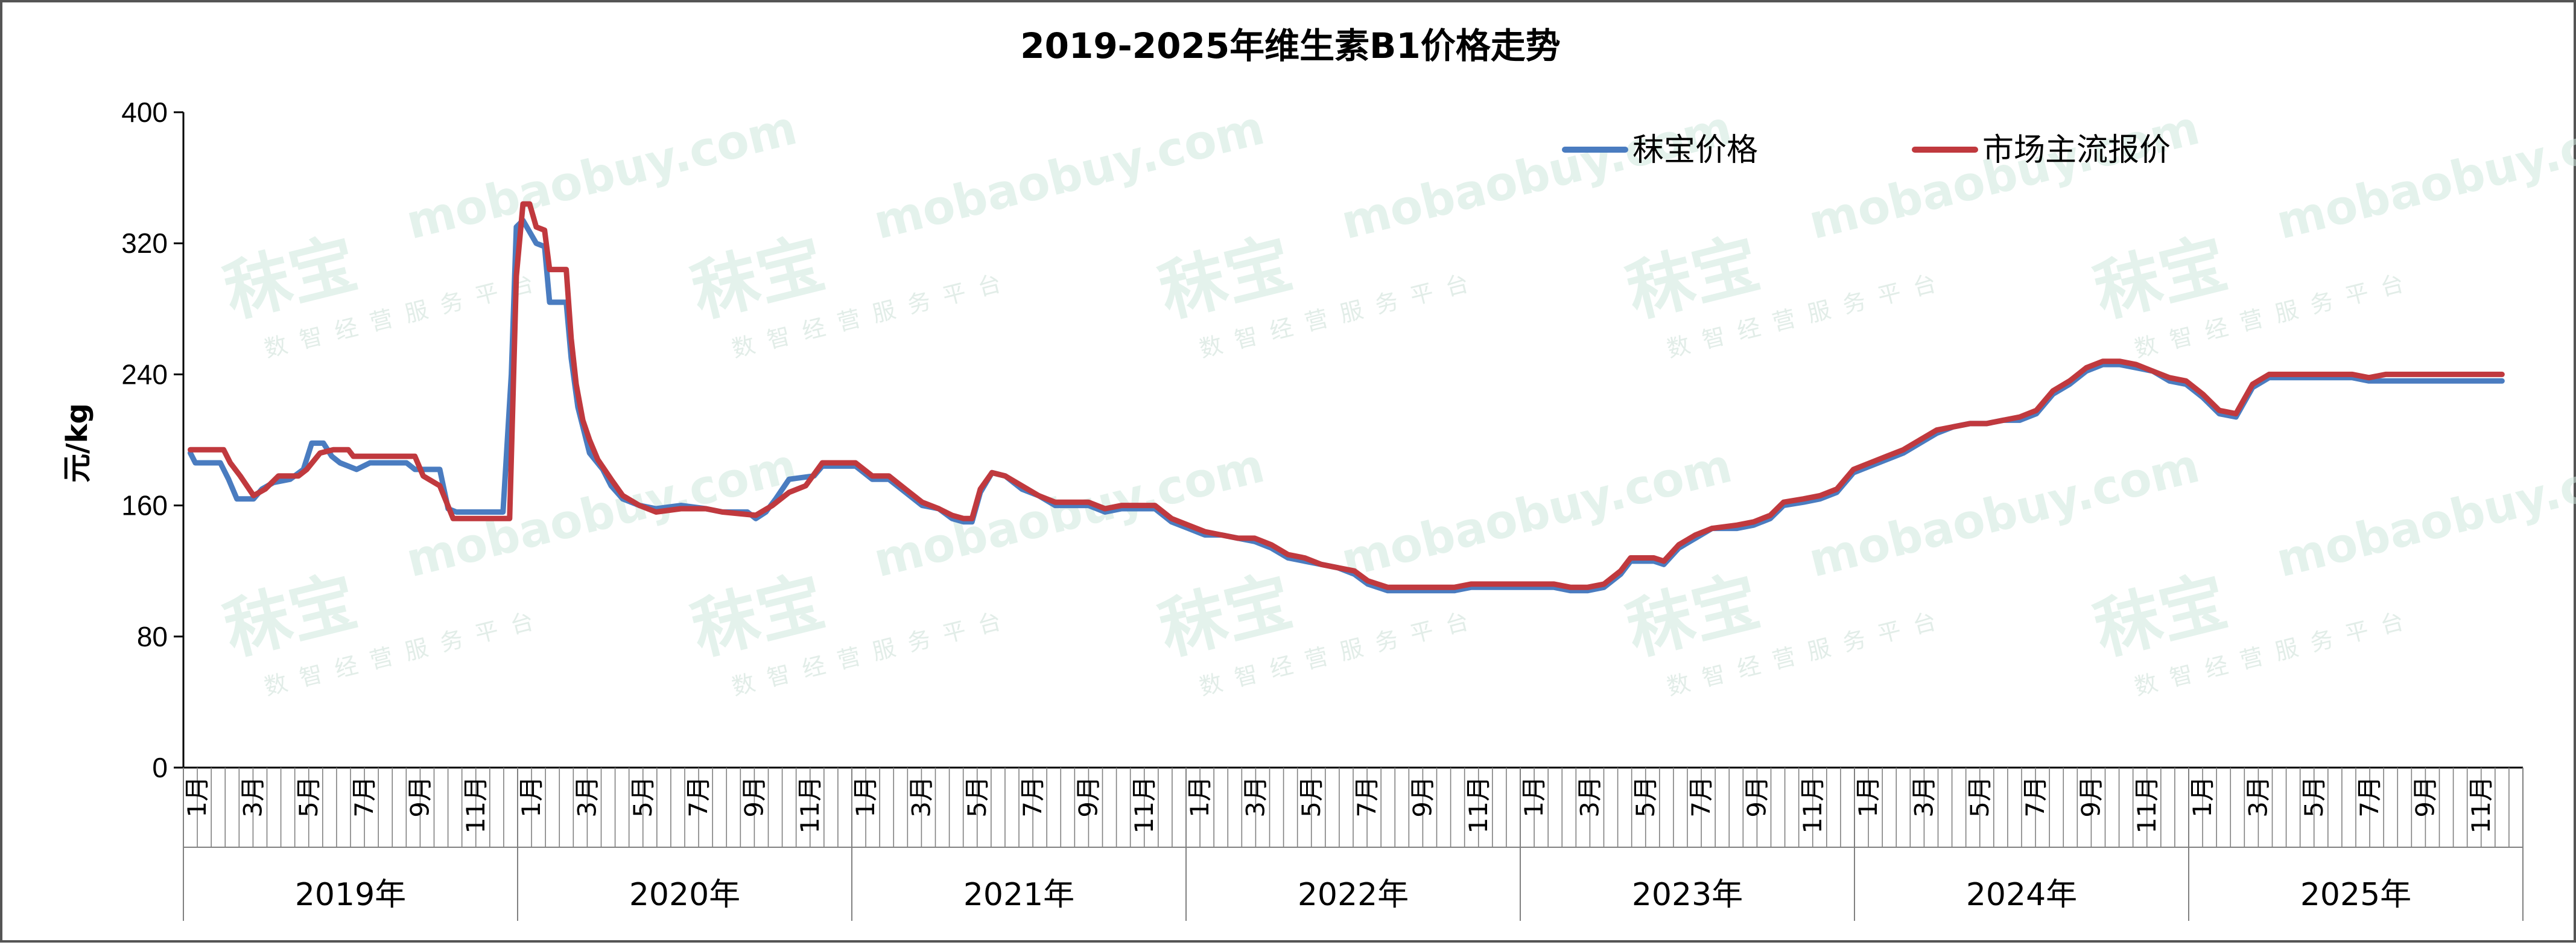  I want to click on legend: 秣宝价格 市场主流报价, so click(1866, 150).